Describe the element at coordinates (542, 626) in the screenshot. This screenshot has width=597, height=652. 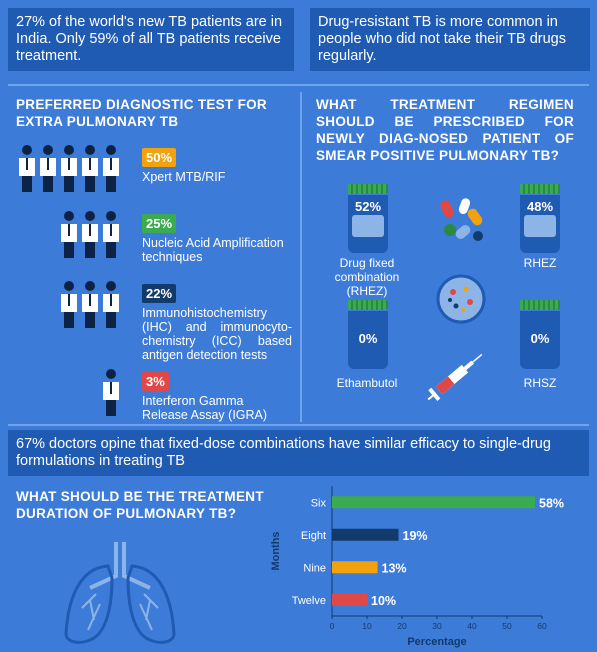
I see `x-tick-label: 60` at that location.